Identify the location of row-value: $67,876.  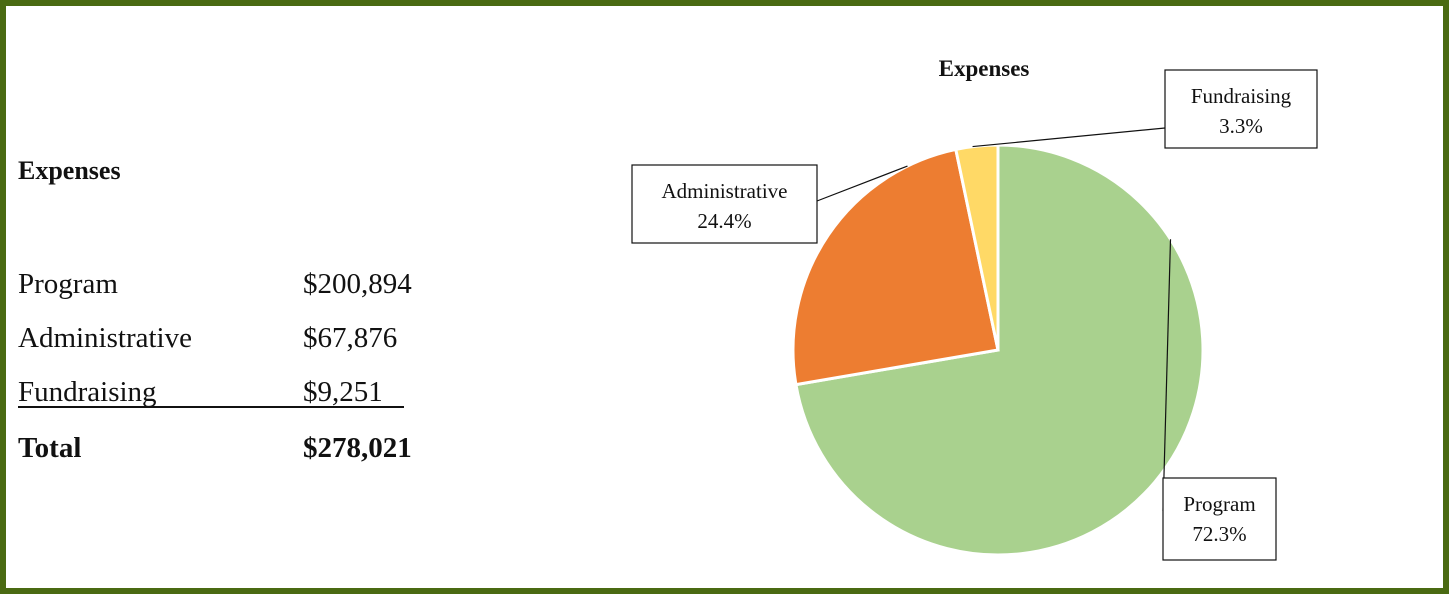
(350, 338).